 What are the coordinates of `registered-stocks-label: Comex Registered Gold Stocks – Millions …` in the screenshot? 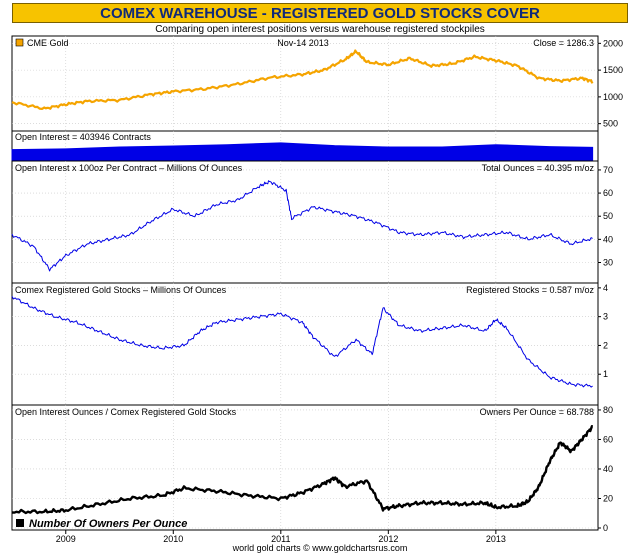 It's located at (121, 290).